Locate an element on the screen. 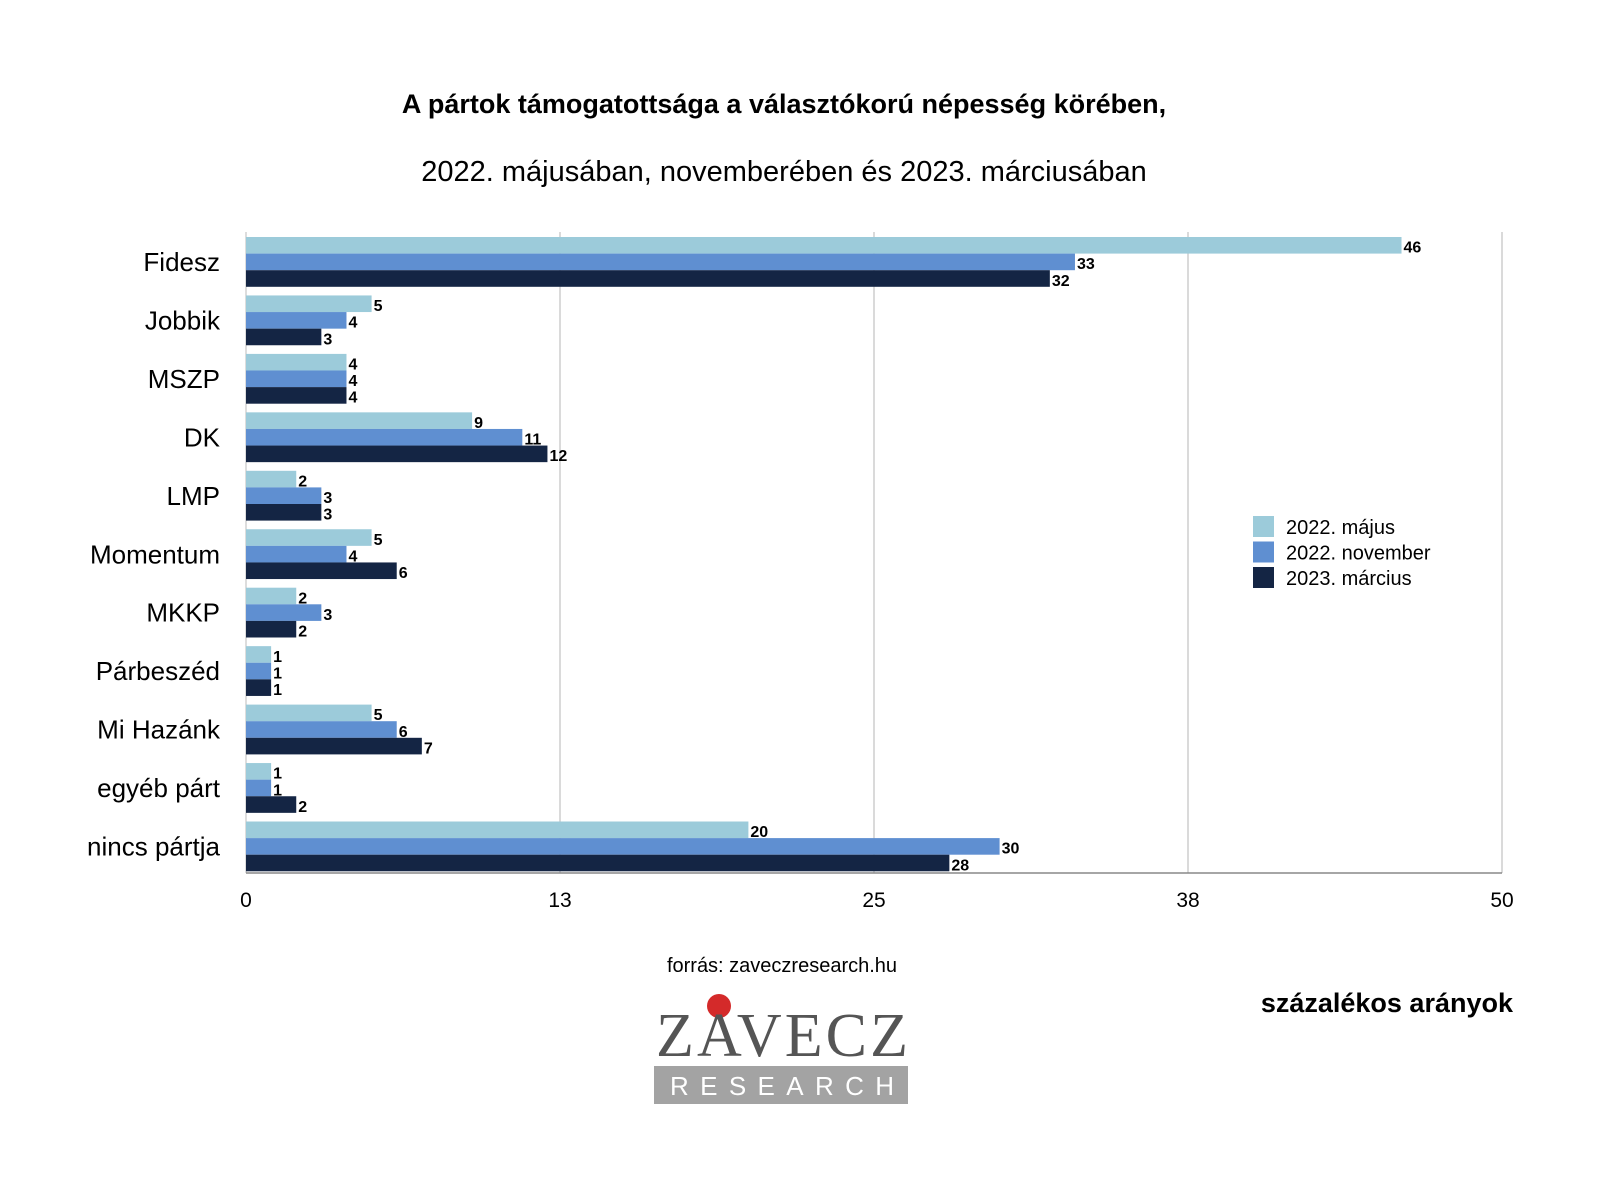 The width and height of the screenshot is (1600, 1200). data-label: 28 is located at coordinates (960, 865).